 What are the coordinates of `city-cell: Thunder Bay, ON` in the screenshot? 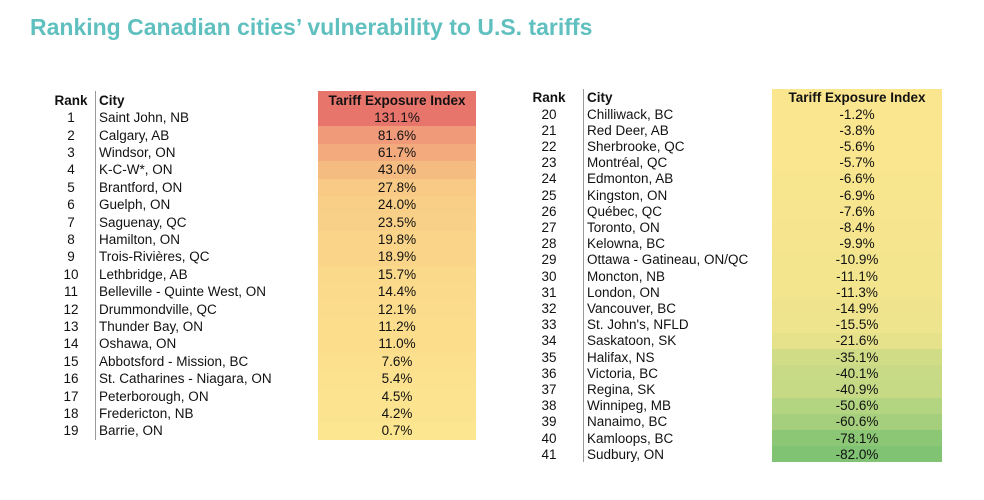 It's located at (151, 326).